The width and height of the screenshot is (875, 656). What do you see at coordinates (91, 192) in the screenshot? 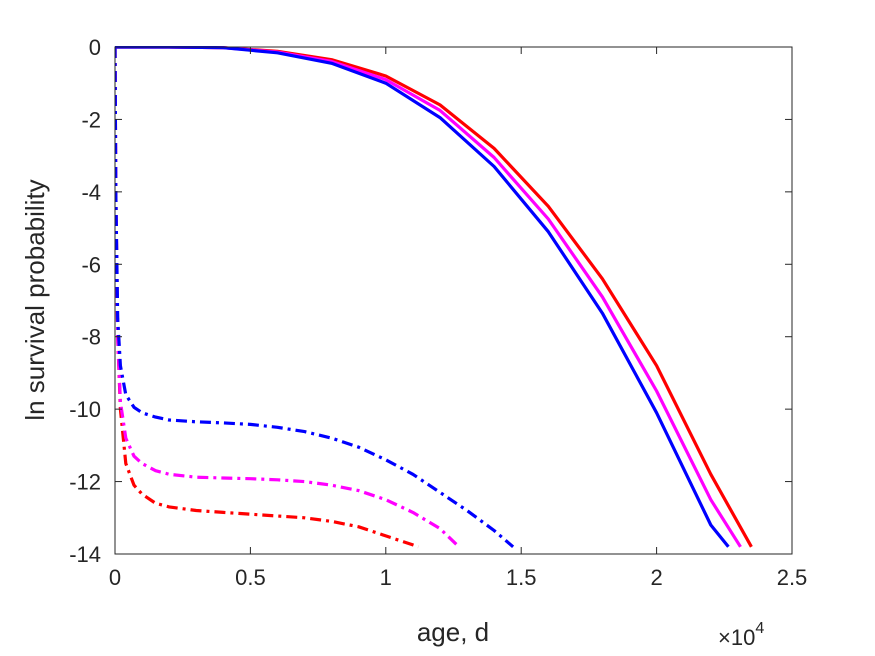
I see `y-tick-label: -4` at bounding box center [91, 192].